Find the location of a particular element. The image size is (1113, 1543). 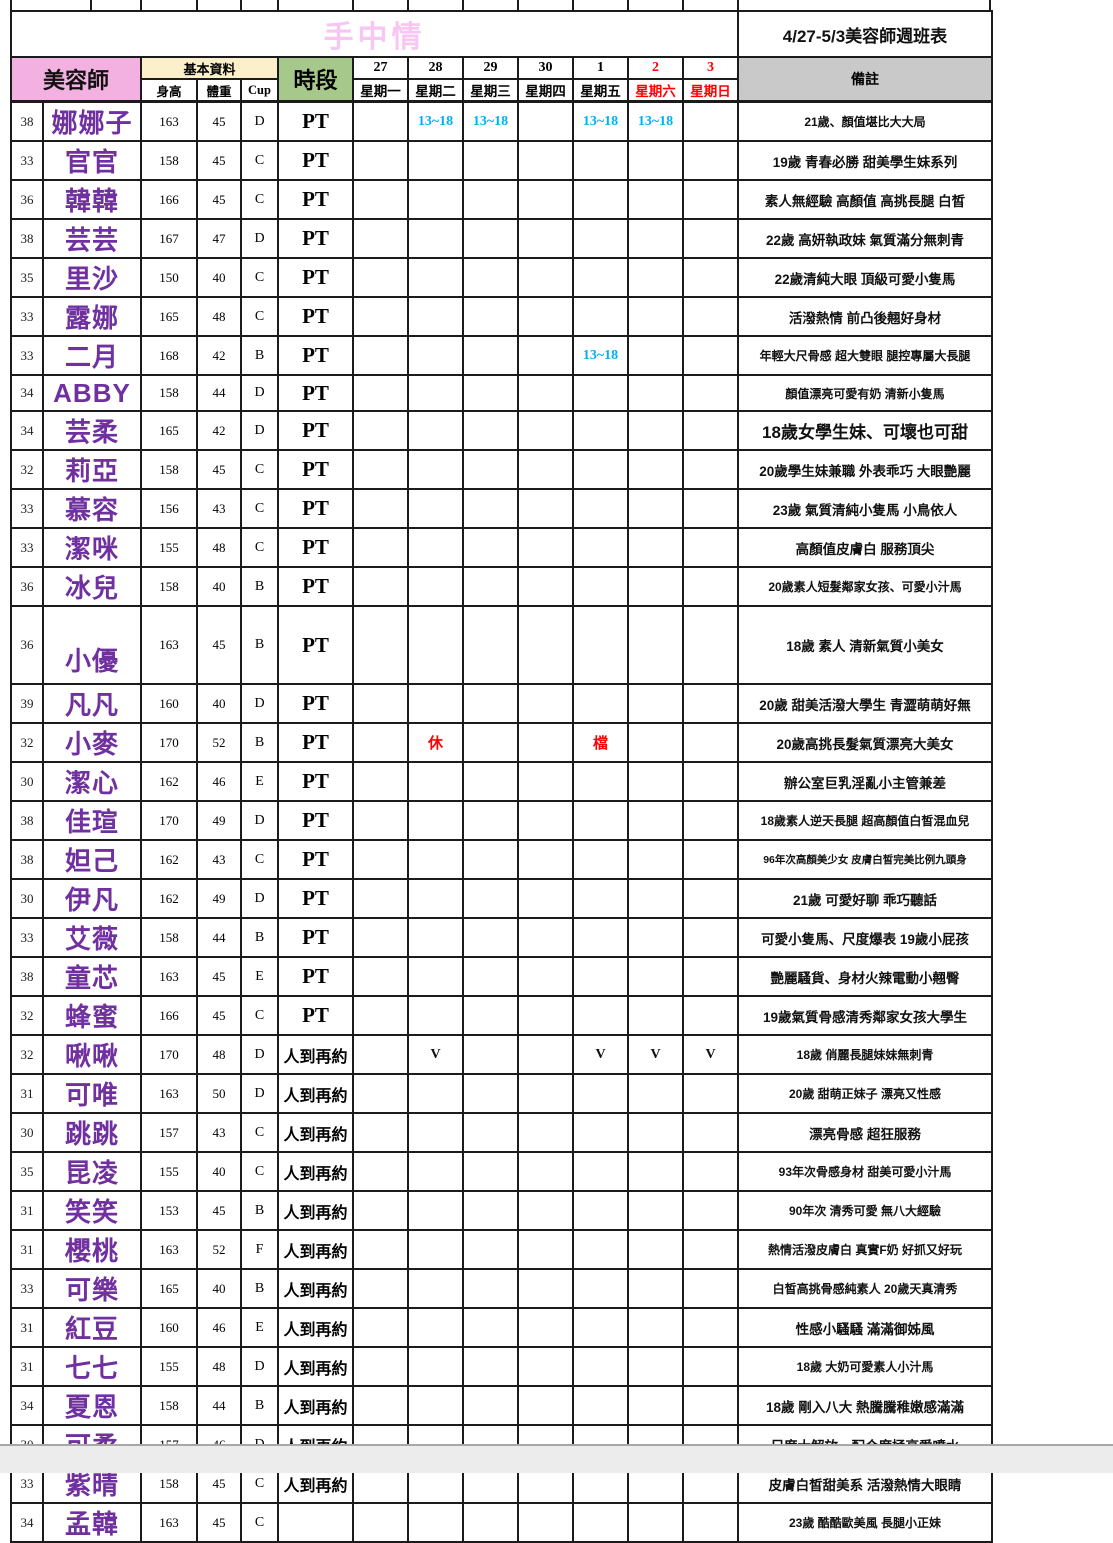

height-cell: 165 is located at coordinates (169, 316).